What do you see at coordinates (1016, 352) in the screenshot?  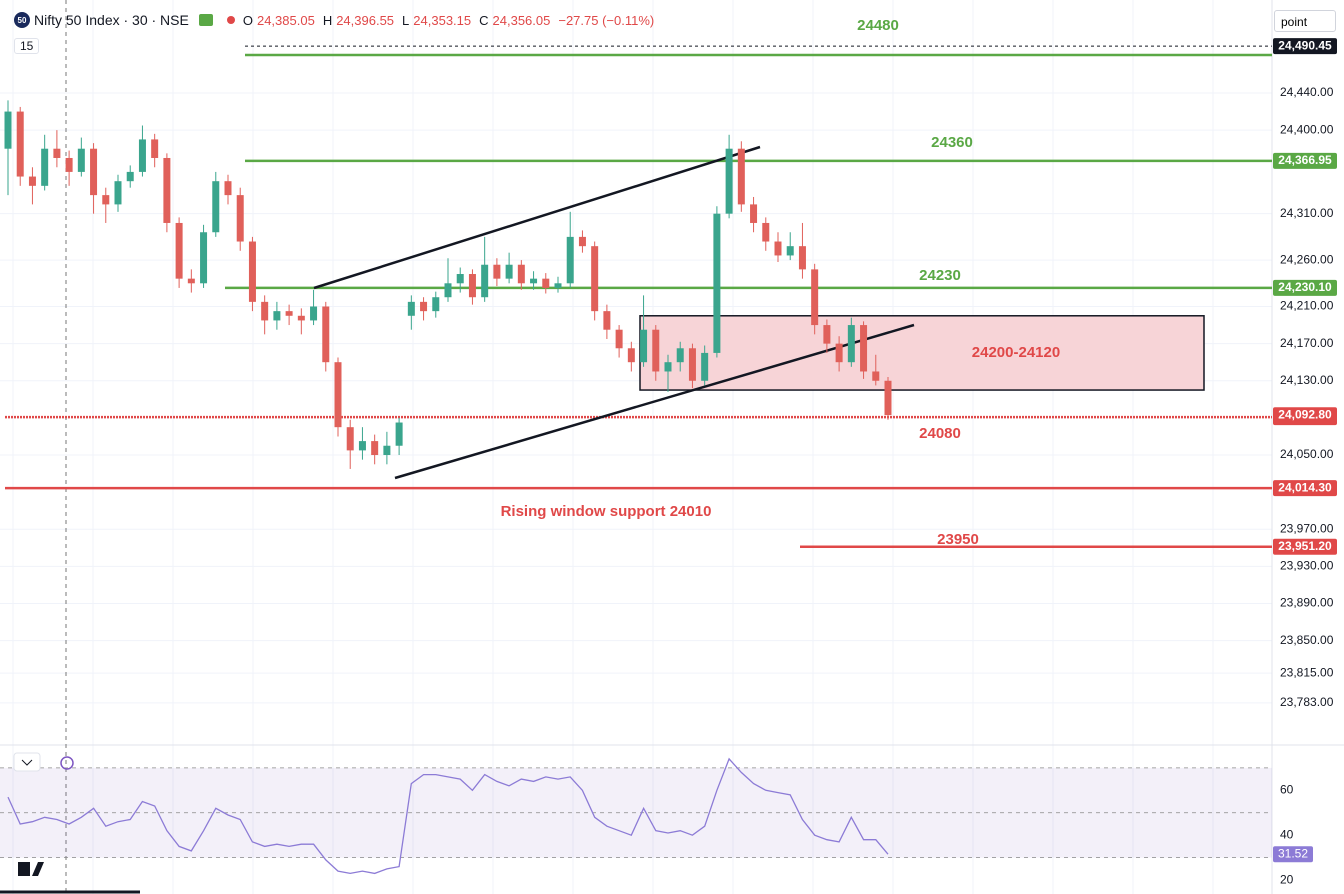 I see `zone-label: 24200-24120` at bounding box center [1016, 352].